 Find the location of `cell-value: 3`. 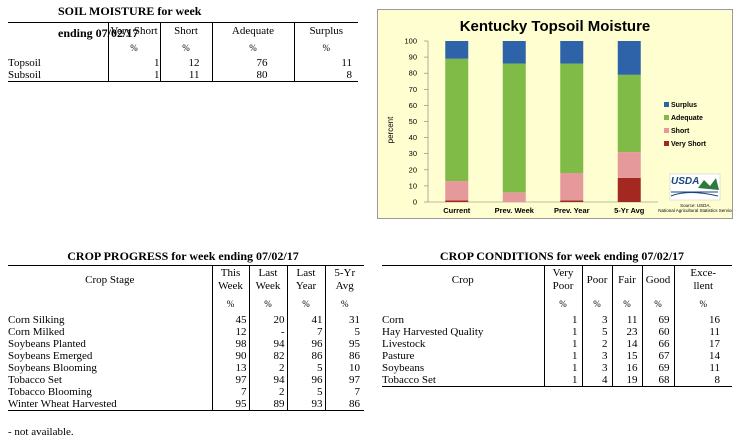

cell-value: 3 is located at coordinates (596, 319).